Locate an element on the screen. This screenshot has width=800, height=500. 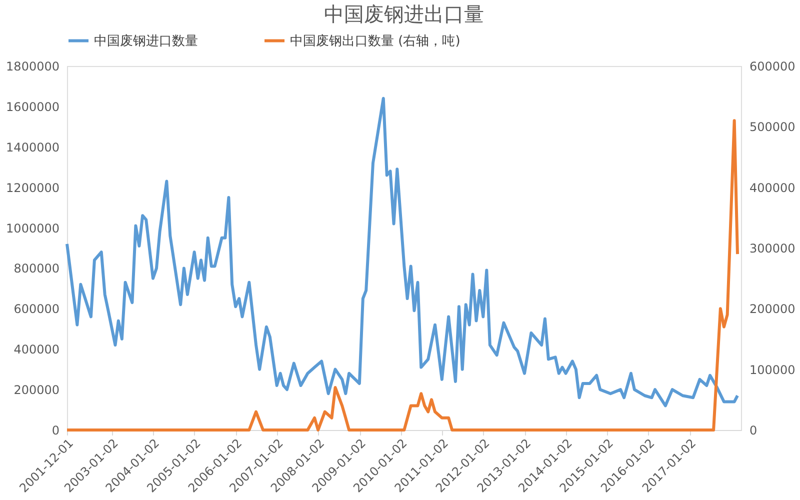
y-tick-label: 1600000 is located at coordinates (33, 107).